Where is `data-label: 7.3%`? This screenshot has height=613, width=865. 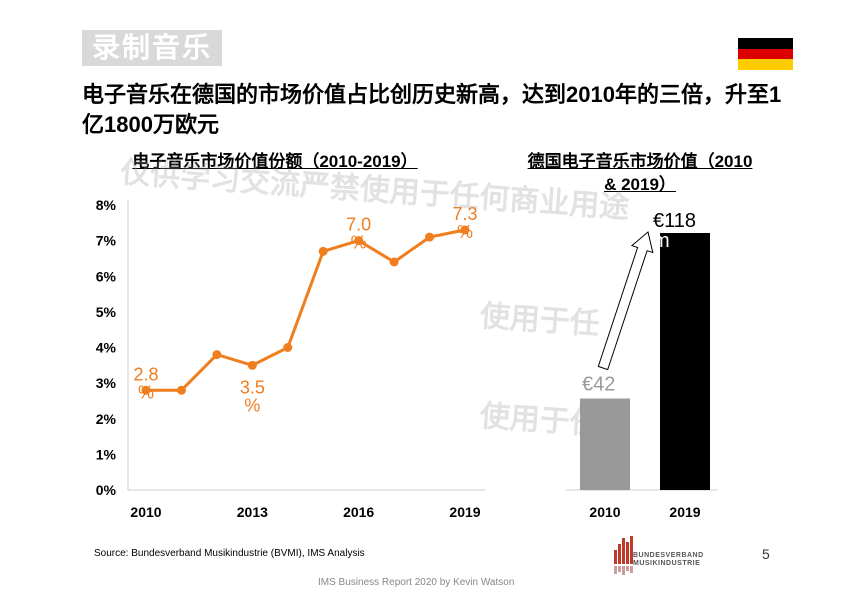 data-label: 7.3% is located at coordinates (464, 223).